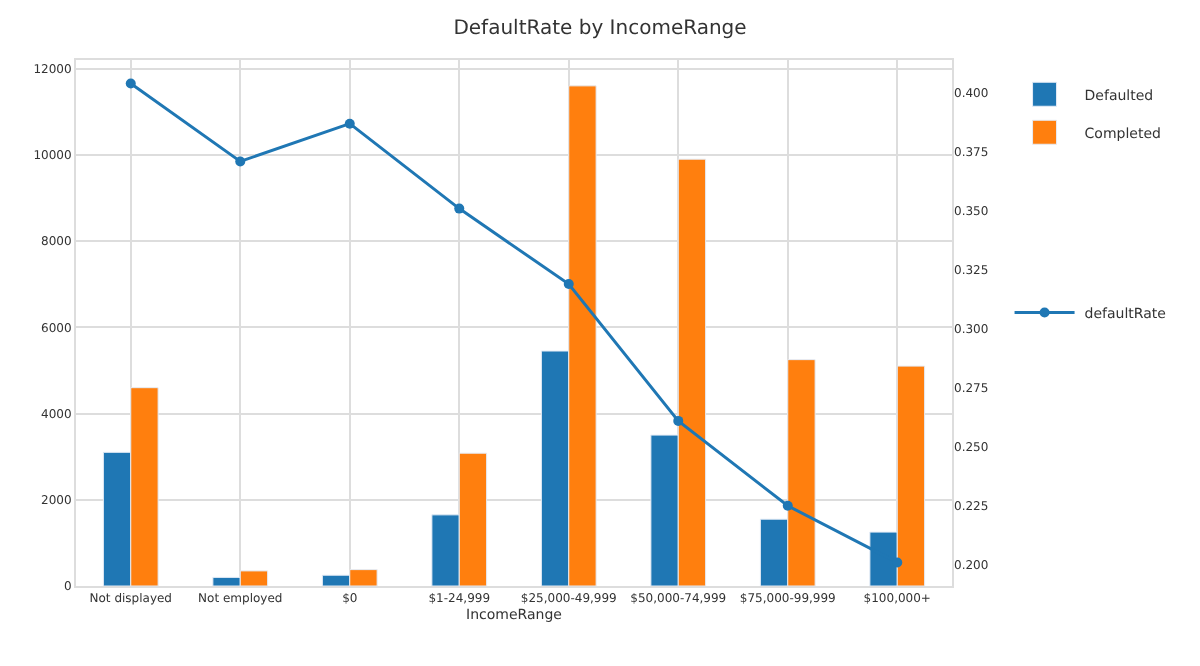 This screenshot has height=666, width=1200. I want to click on chart-title: DefaultRate by IncomeRange, so click(600, 28).